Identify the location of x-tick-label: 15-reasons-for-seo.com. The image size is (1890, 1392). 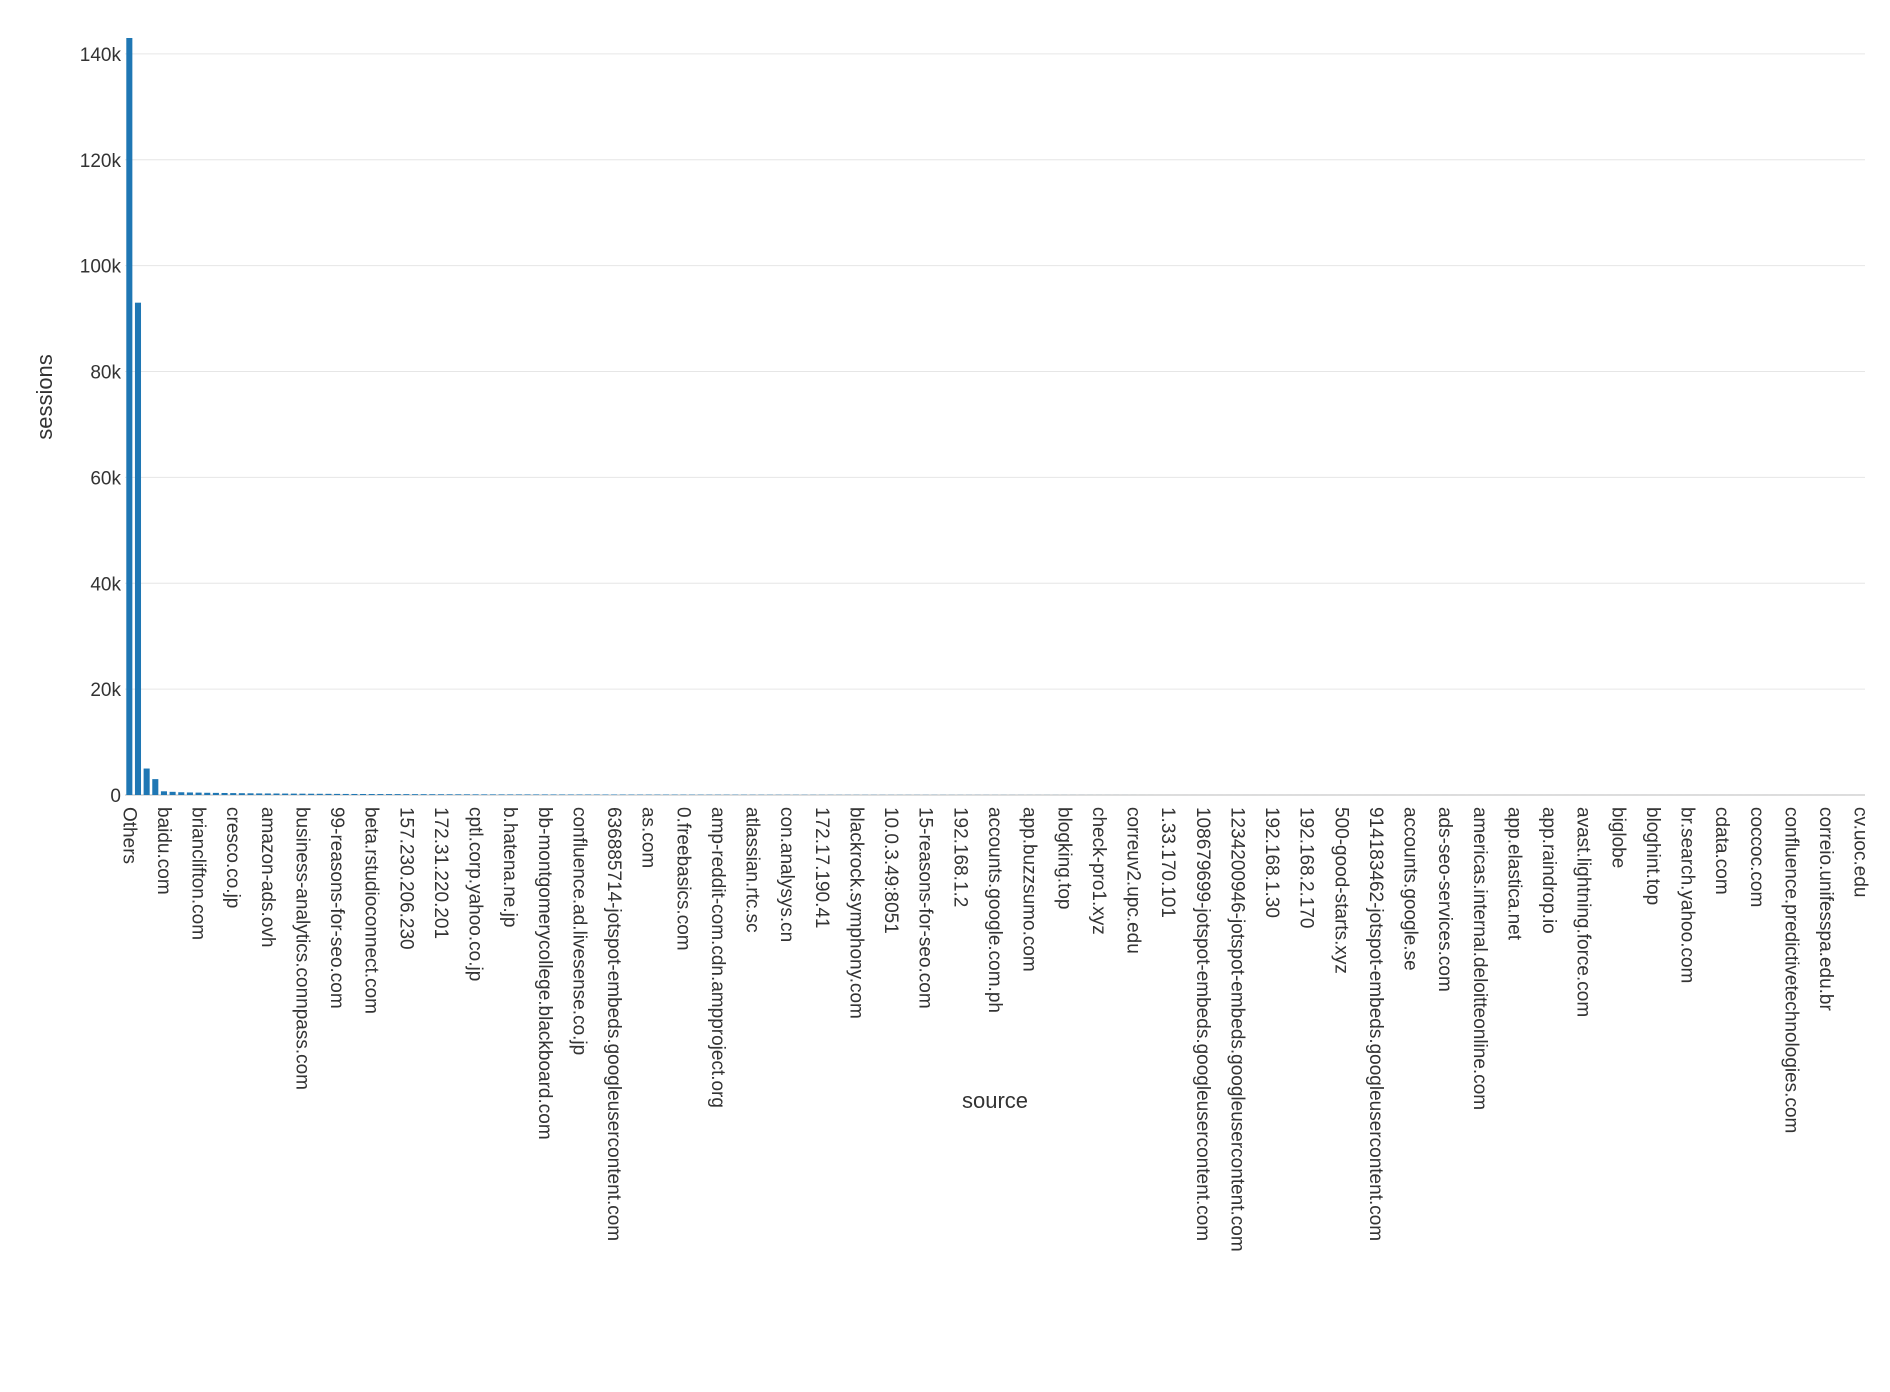
(925, 908).